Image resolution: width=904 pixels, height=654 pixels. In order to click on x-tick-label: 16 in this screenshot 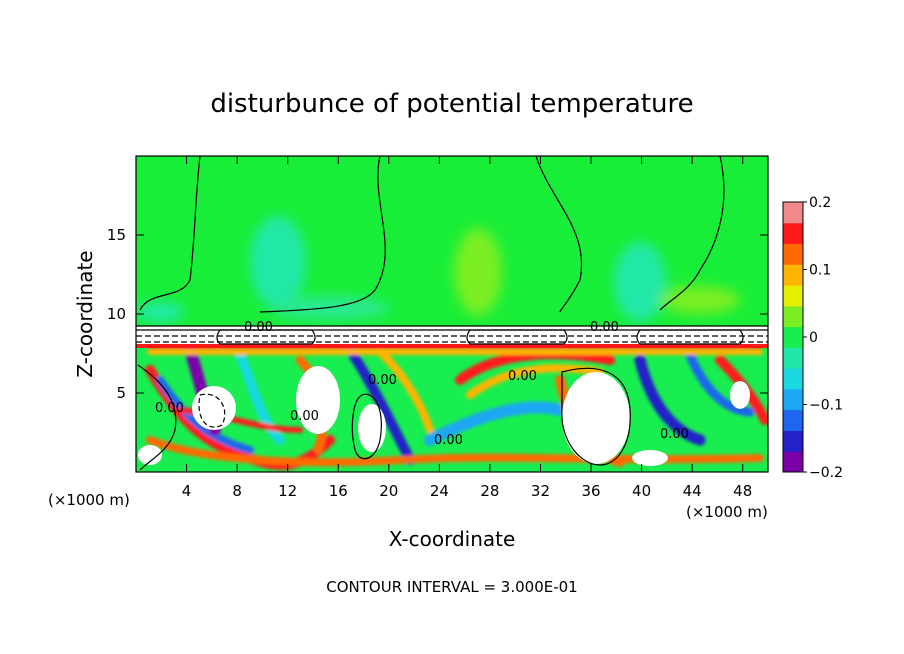, I will do `click(338, 491)`.